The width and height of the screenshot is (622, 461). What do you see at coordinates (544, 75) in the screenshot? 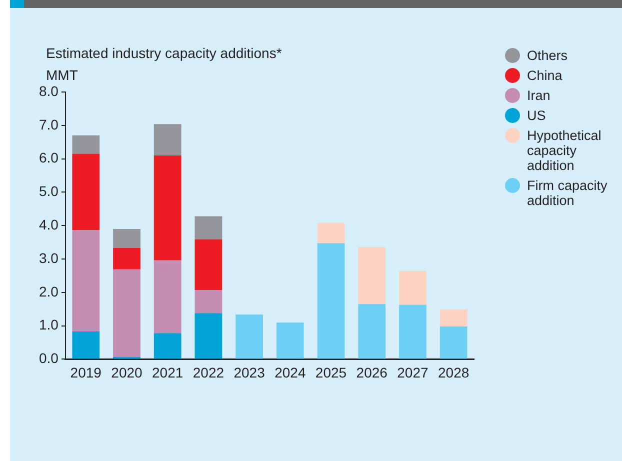
I see `legend-label: China` at bounding box center [544, 75].